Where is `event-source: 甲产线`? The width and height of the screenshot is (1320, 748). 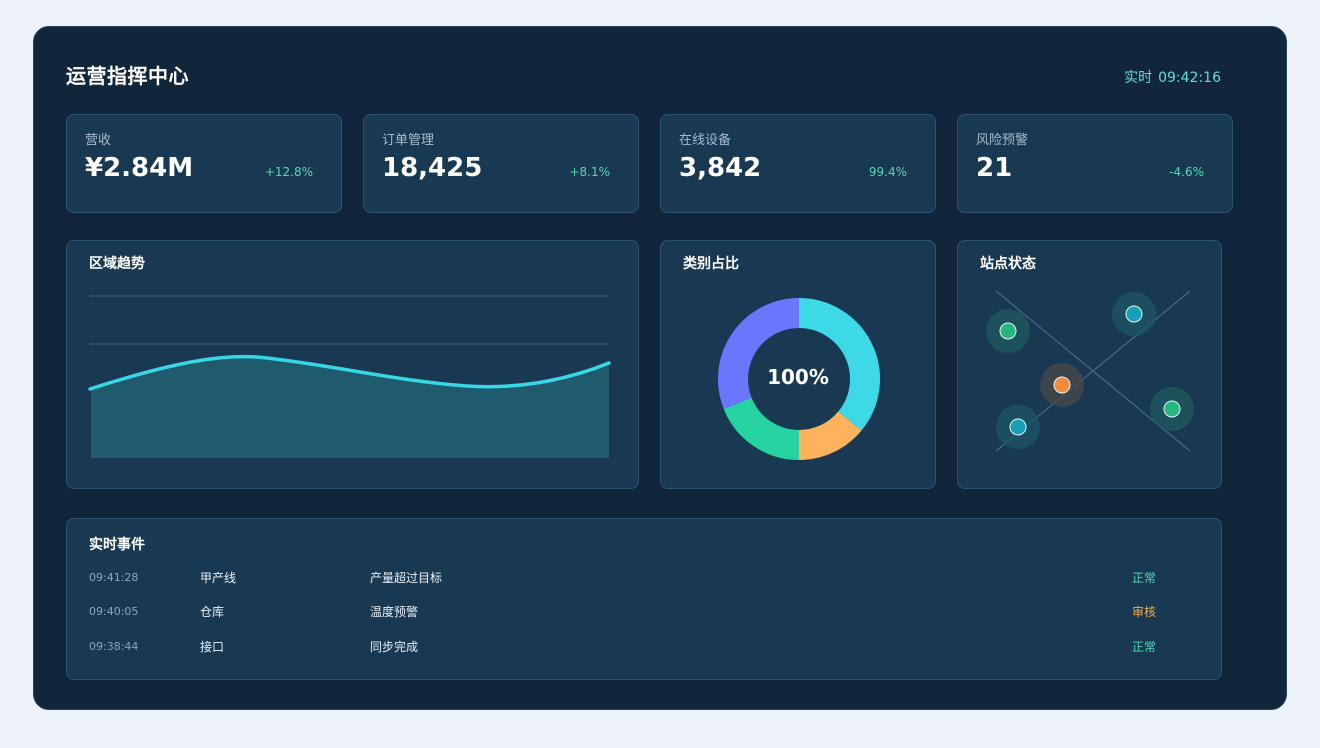 event-source: 甲产线 is located at coordinates (218, 578).